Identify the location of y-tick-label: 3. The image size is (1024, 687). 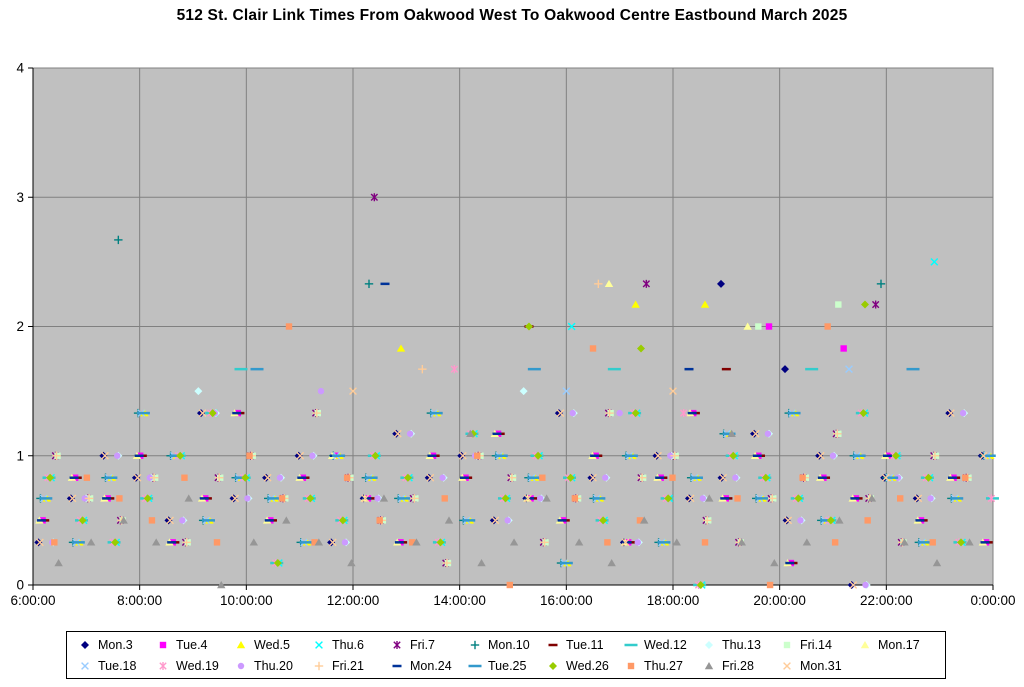
(20, 197).